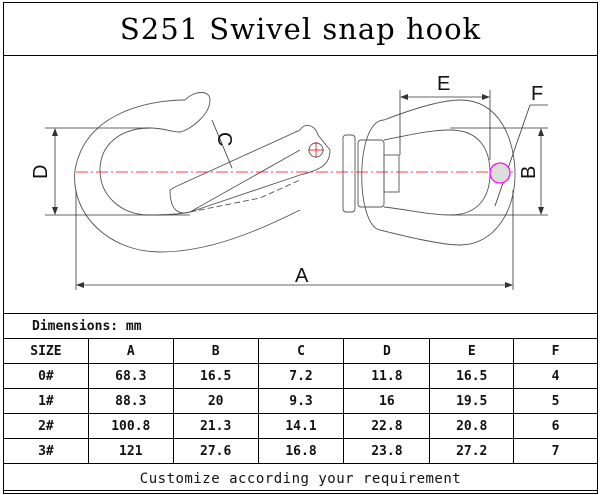 The width and height of the screenshot is (602, 495). I want to click on header-cell: E, so click(472, 351).